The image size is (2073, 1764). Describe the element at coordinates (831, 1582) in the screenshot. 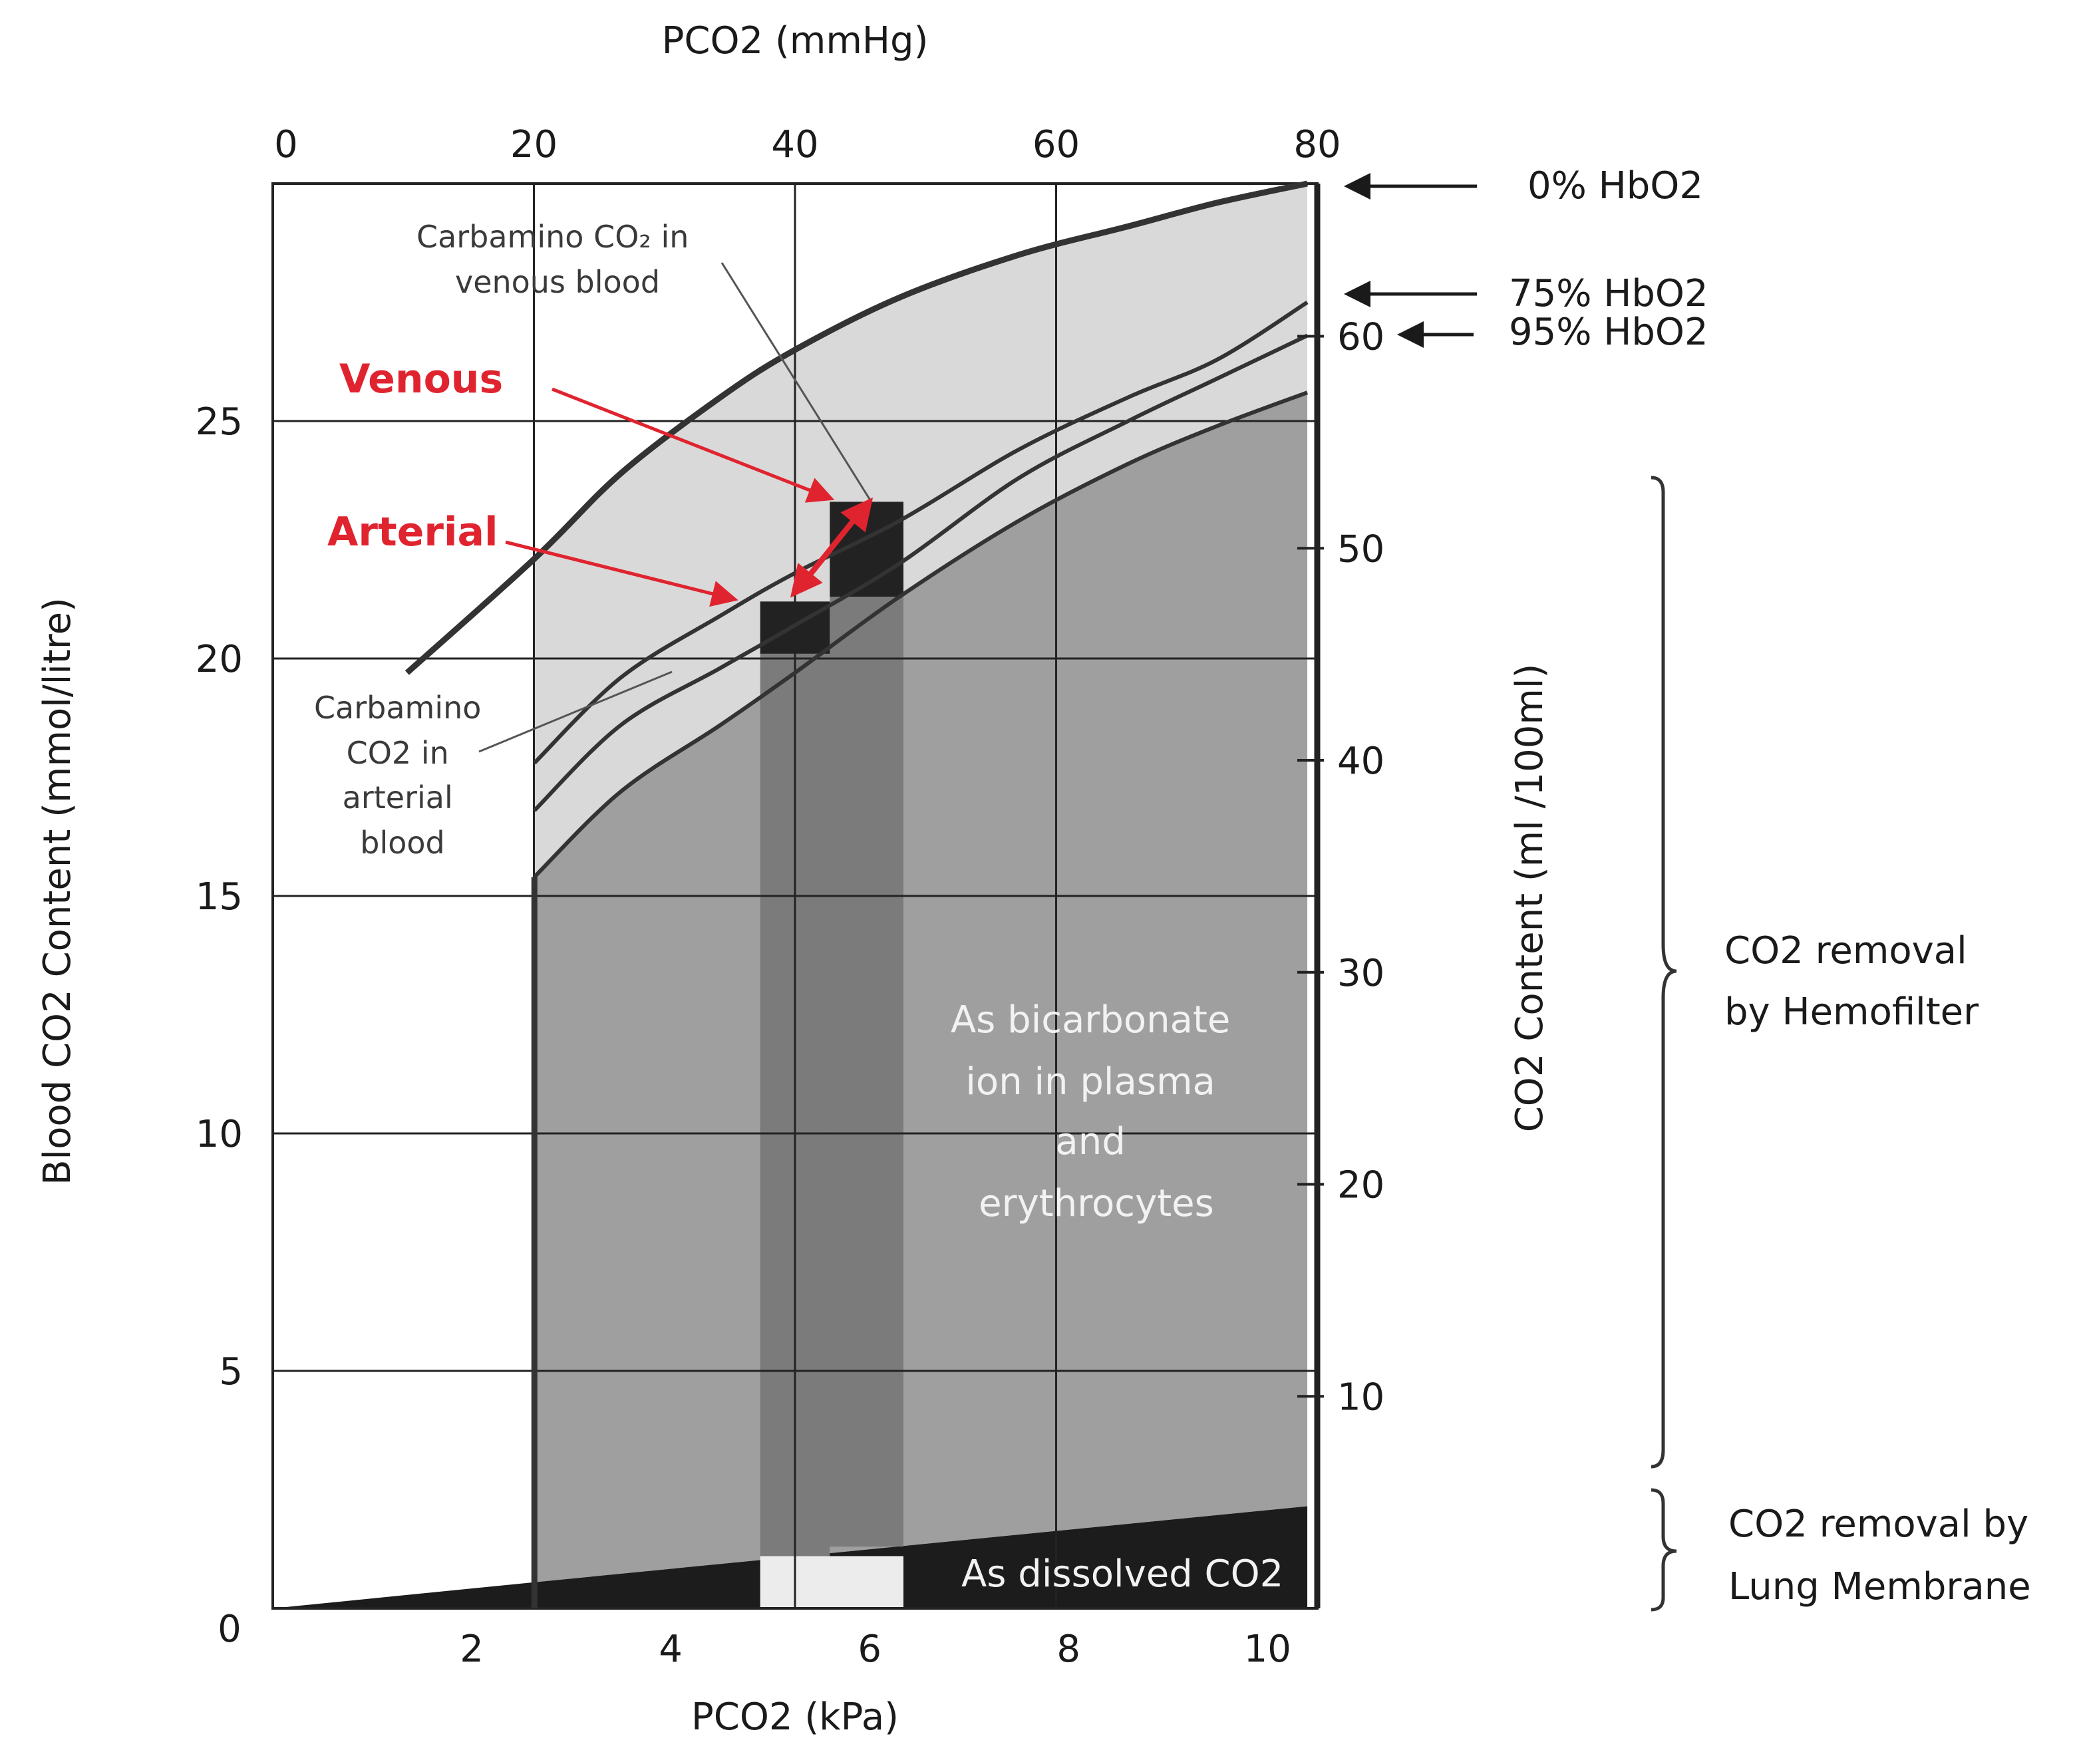

I see `column-base-notch` at that location.